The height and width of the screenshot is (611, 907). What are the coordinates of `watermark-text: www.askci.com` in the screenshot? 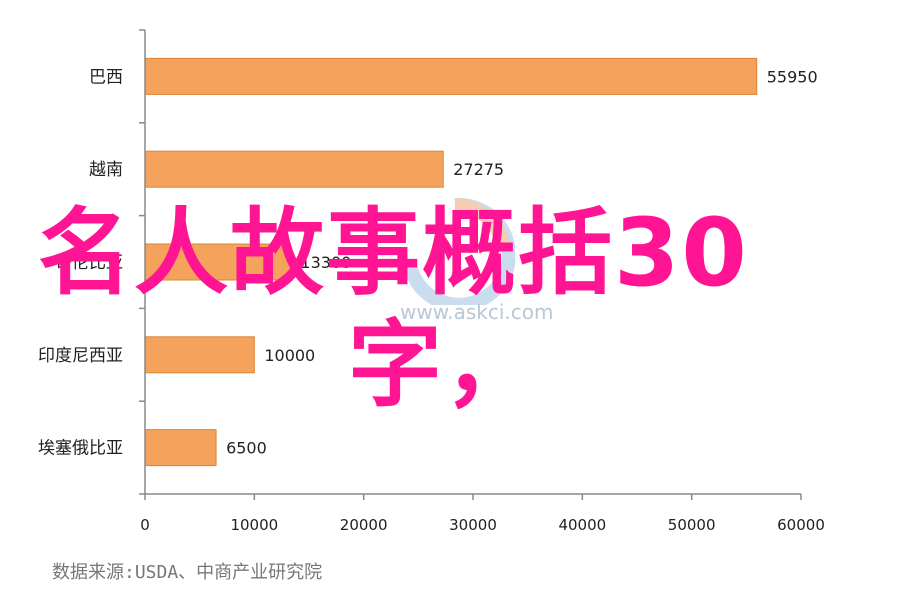 It's located at (477, 312).